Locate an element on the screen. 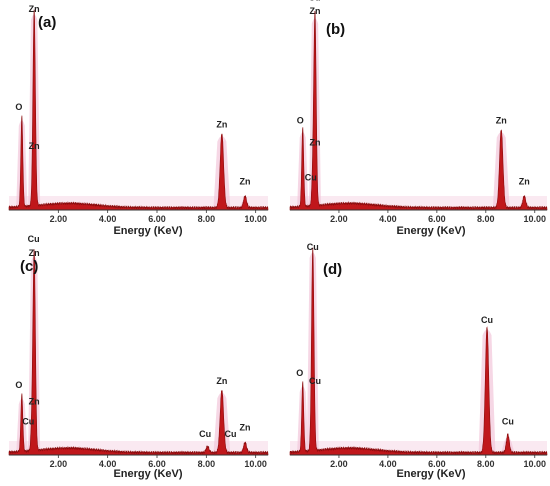 The image size is (550, 486). panel-c-x-tick-label: 8.00 is located at coordinates (207, 464).